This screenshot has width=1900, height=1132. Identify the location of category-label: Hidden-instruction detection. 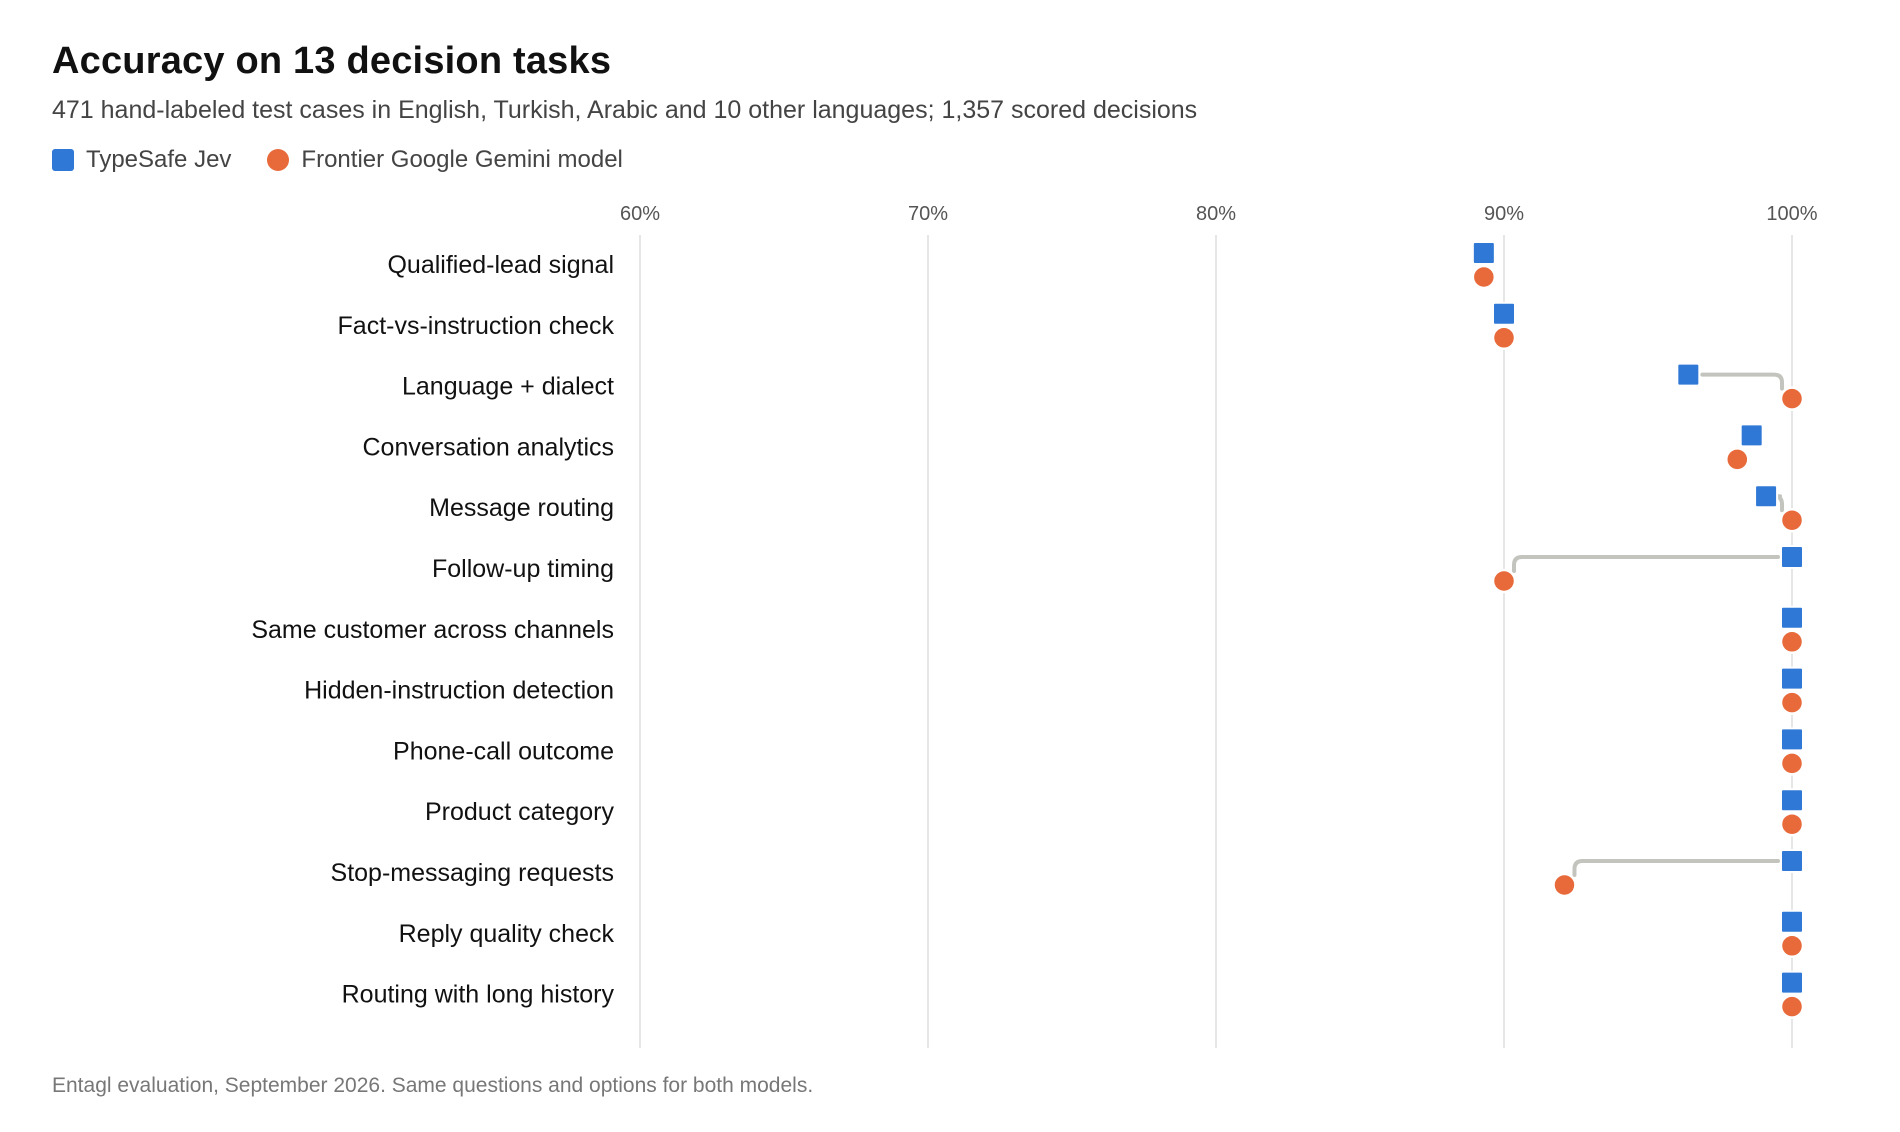
(459, 691).